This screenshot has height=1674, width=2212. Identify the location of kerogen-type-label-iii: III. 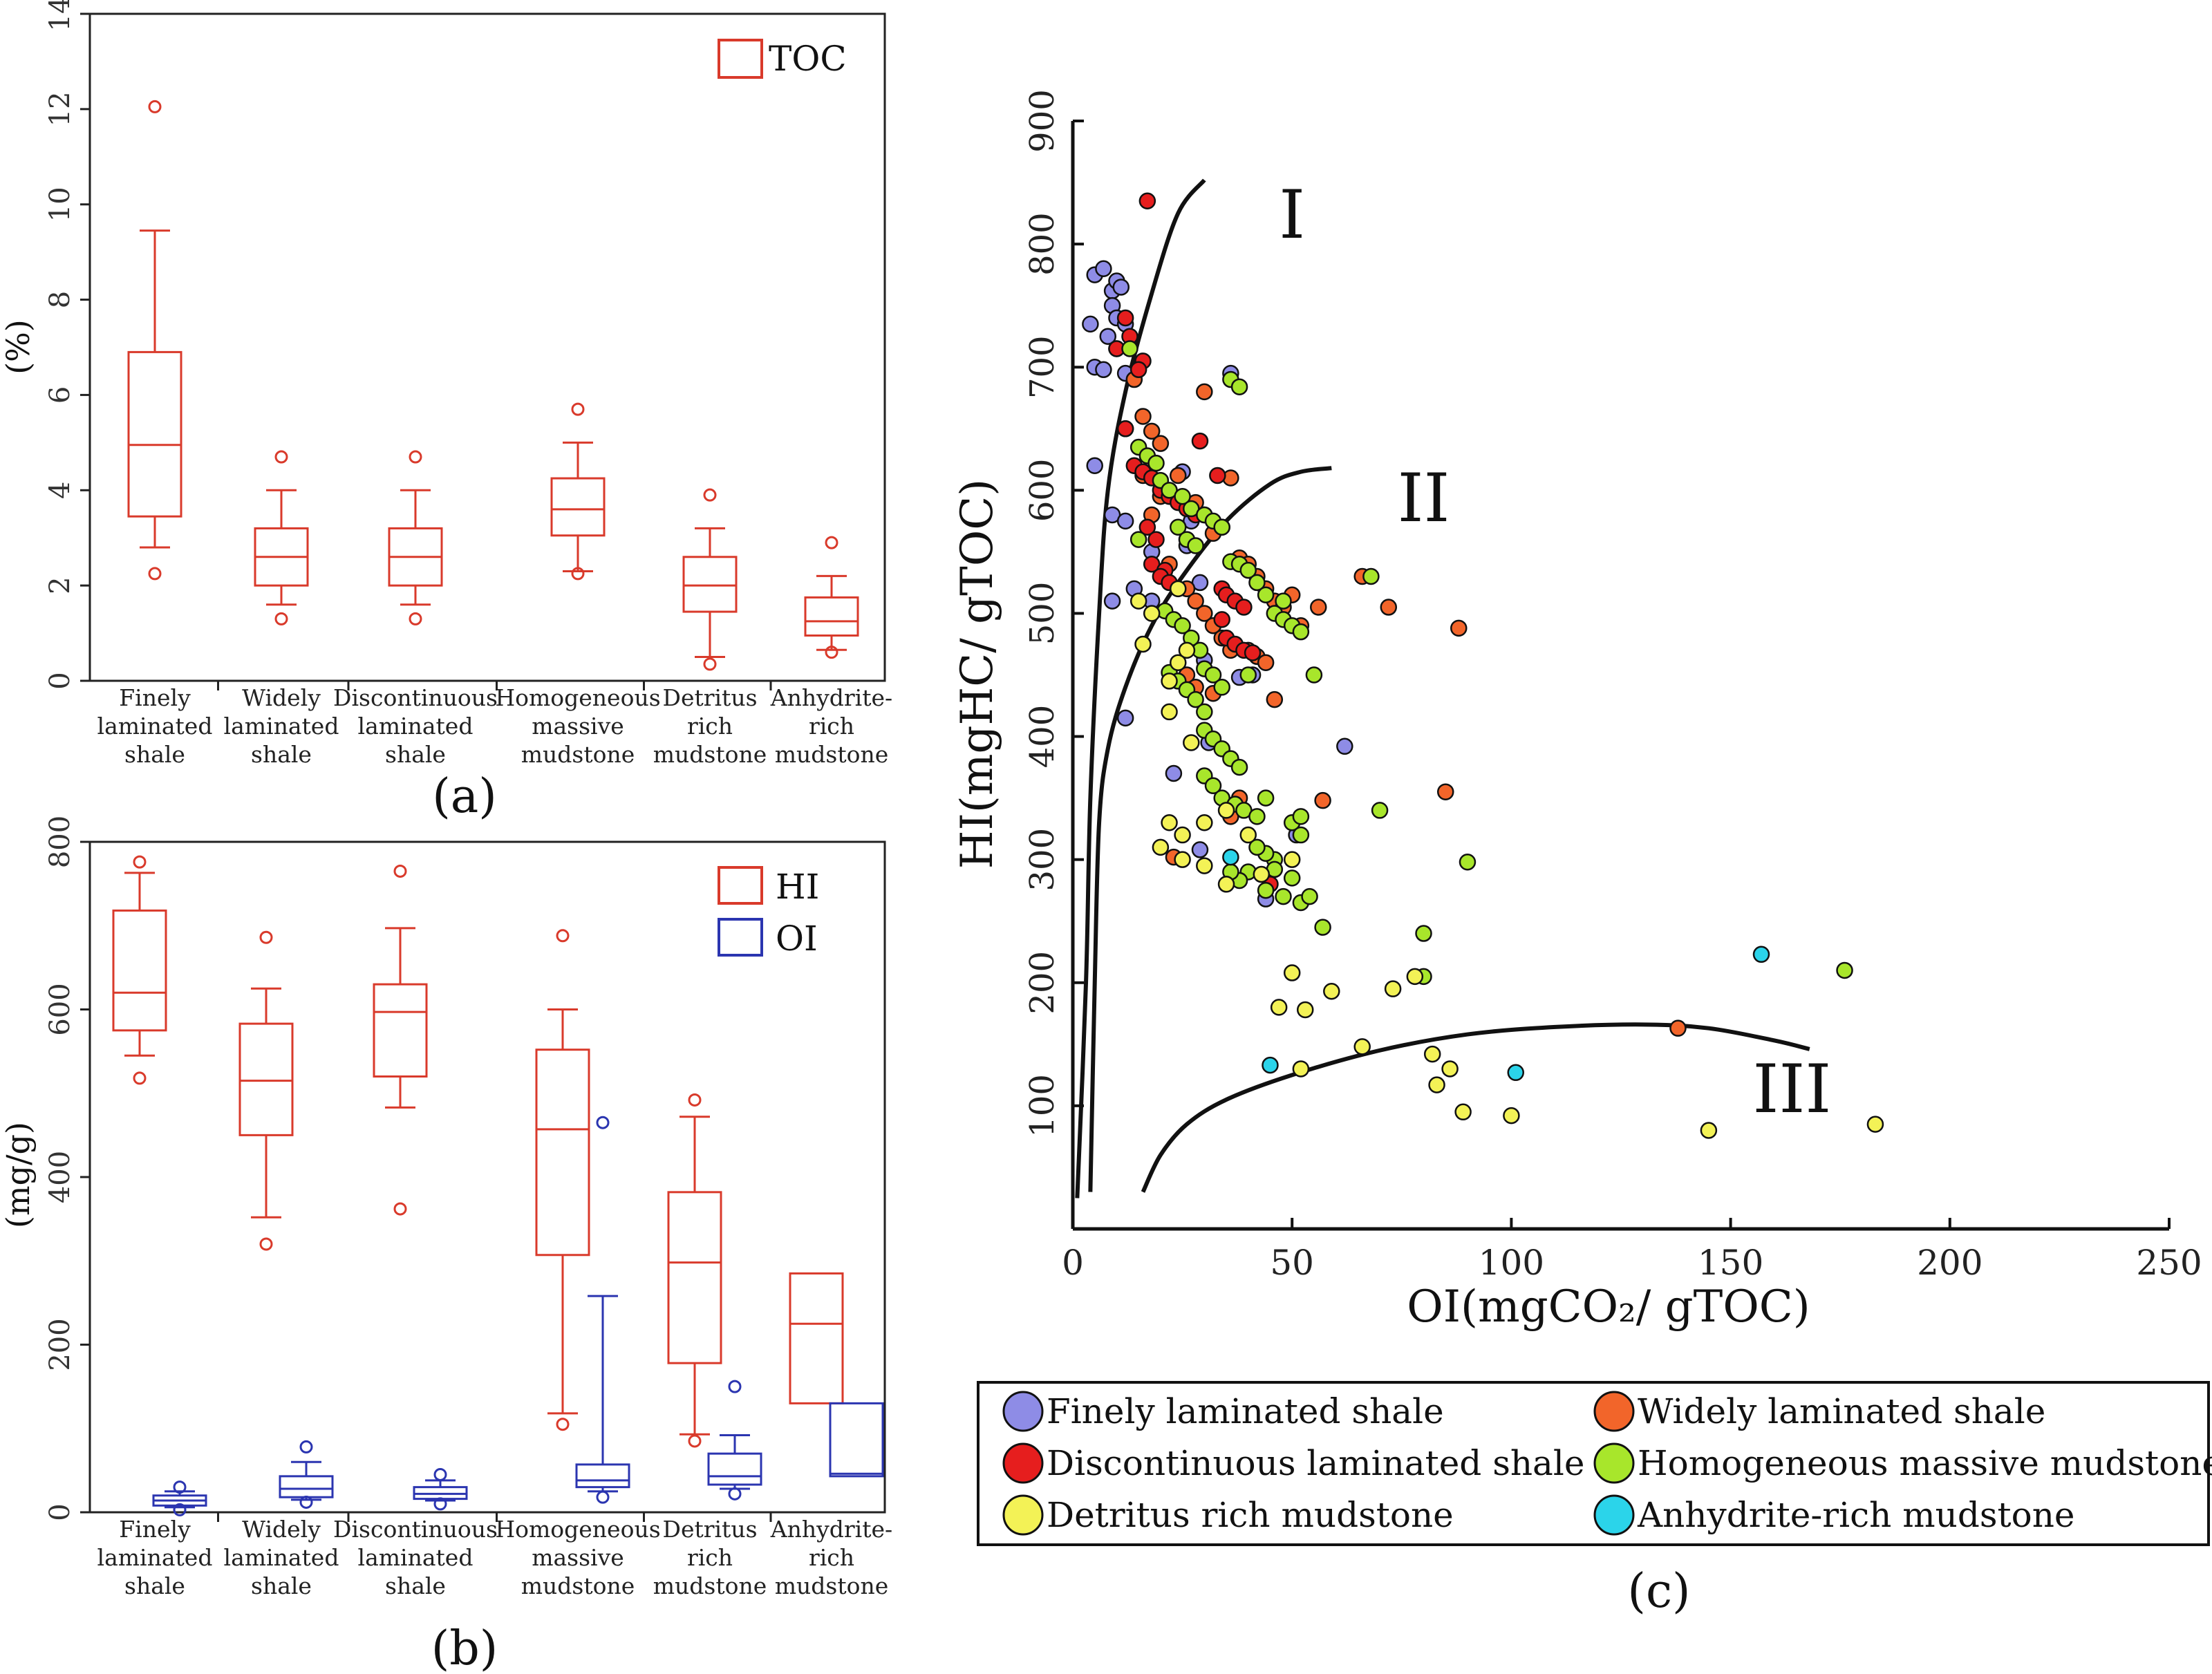
(1793, 1090).